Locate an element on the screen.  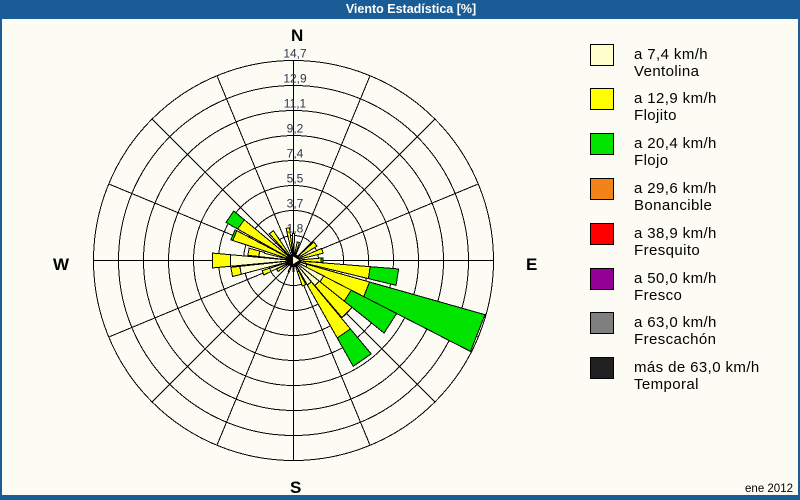
svg-text: 1,8 is located at coordinates (295, 229).